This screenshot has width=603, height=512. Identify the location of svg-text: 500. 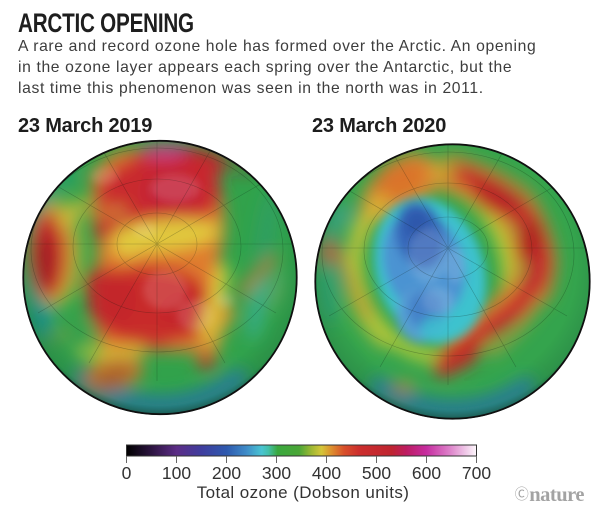
(376, 473).